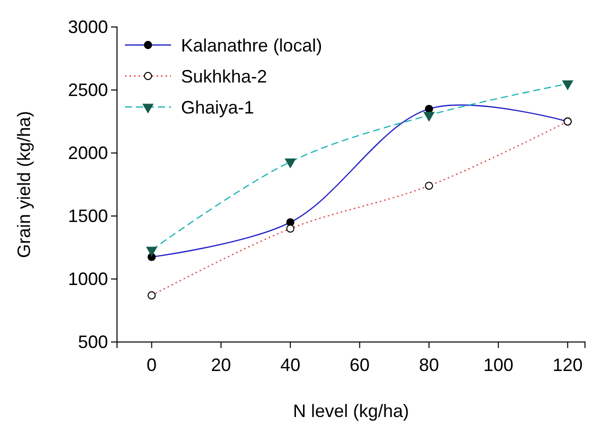 This screenshot has height=423, width=594. Describe the element at coordinates (224, 76) in the screenshot. I see `legend-label: Sukhkha-2` at that location.